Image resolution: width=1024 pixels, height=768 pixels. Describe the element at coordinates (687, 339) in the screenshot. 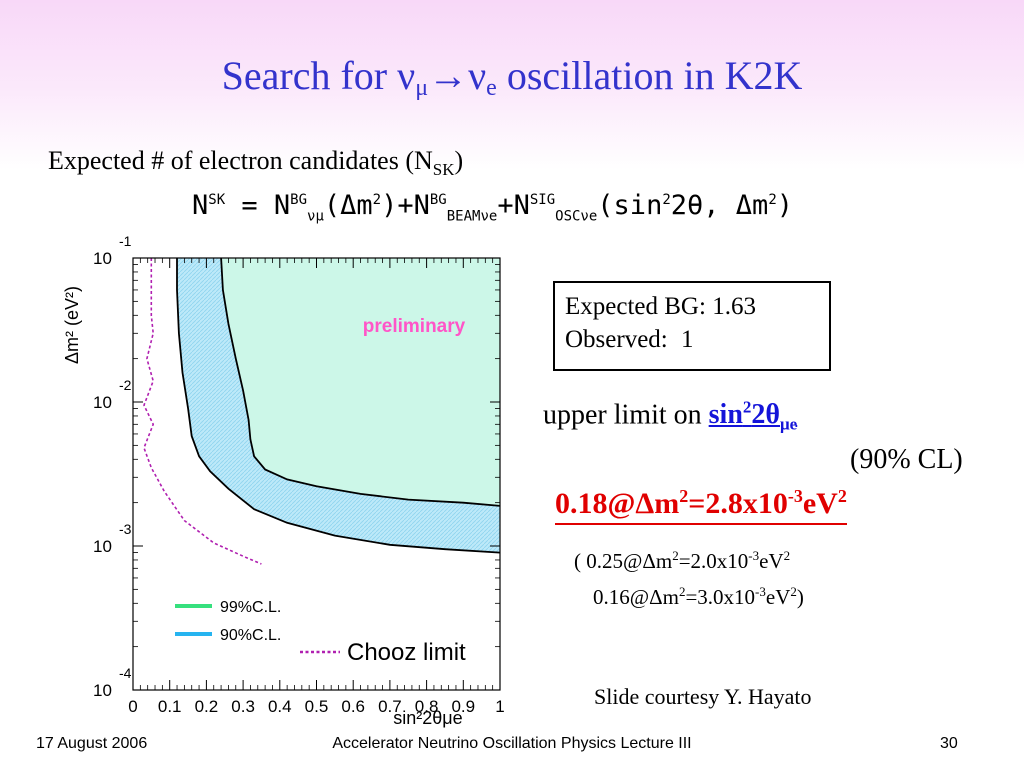

I see `observed-value: 1` at that location.